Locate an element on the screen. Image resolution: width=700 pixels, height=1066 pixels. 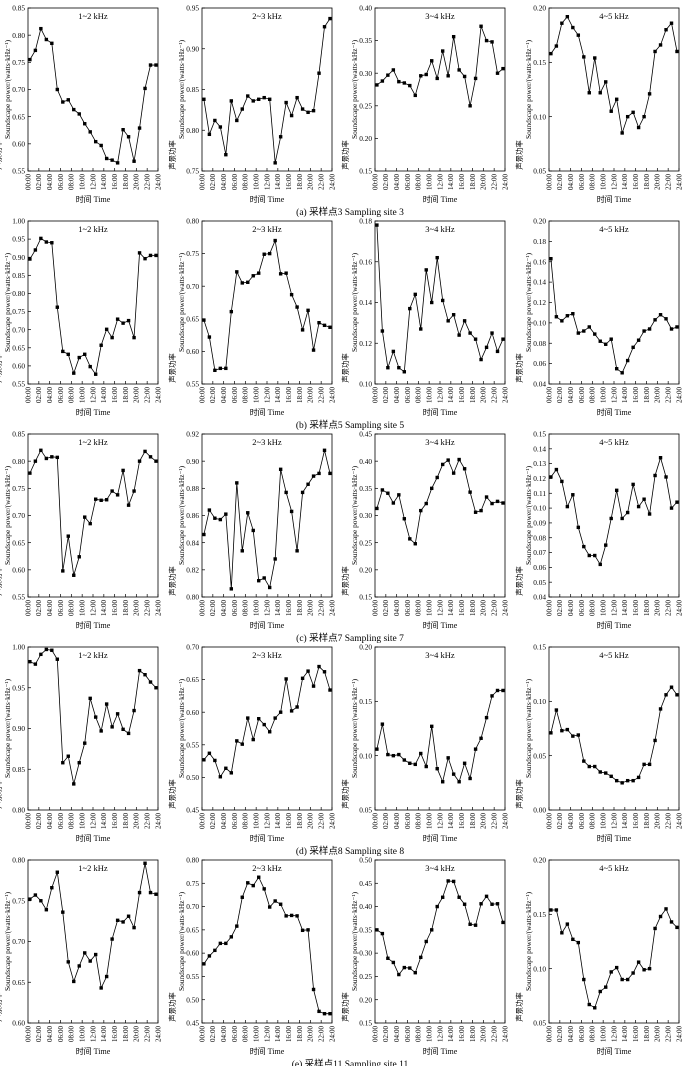
y-tick-label: 0.65 is located at coordinates (18, 542).